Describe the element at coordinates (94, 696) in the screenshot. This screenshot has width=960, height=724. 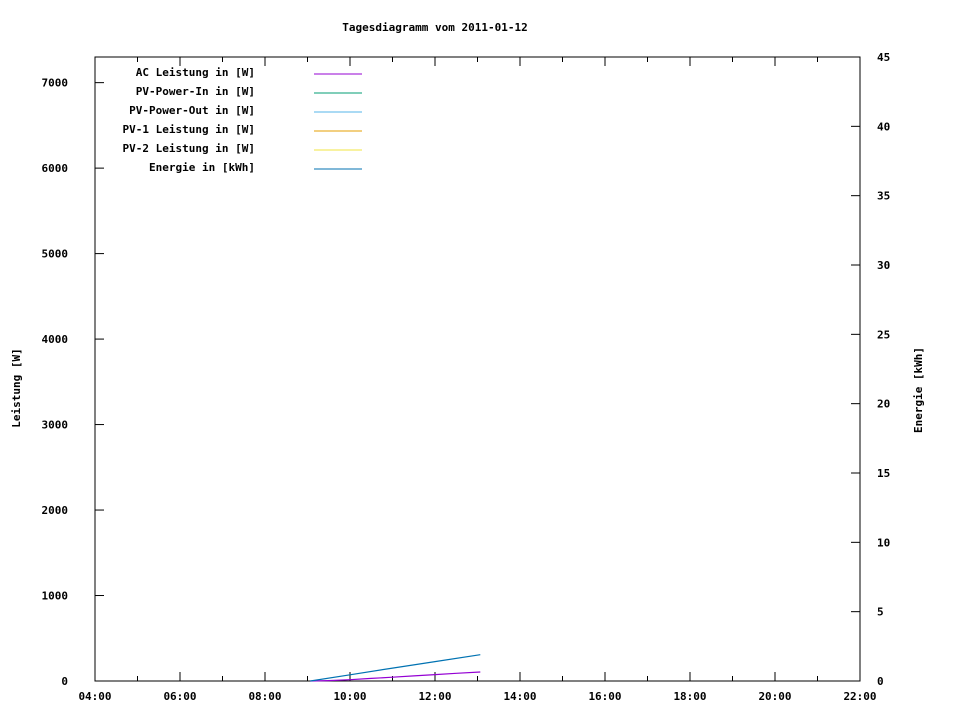
I see `x-tick-label: 04:00` at that location.